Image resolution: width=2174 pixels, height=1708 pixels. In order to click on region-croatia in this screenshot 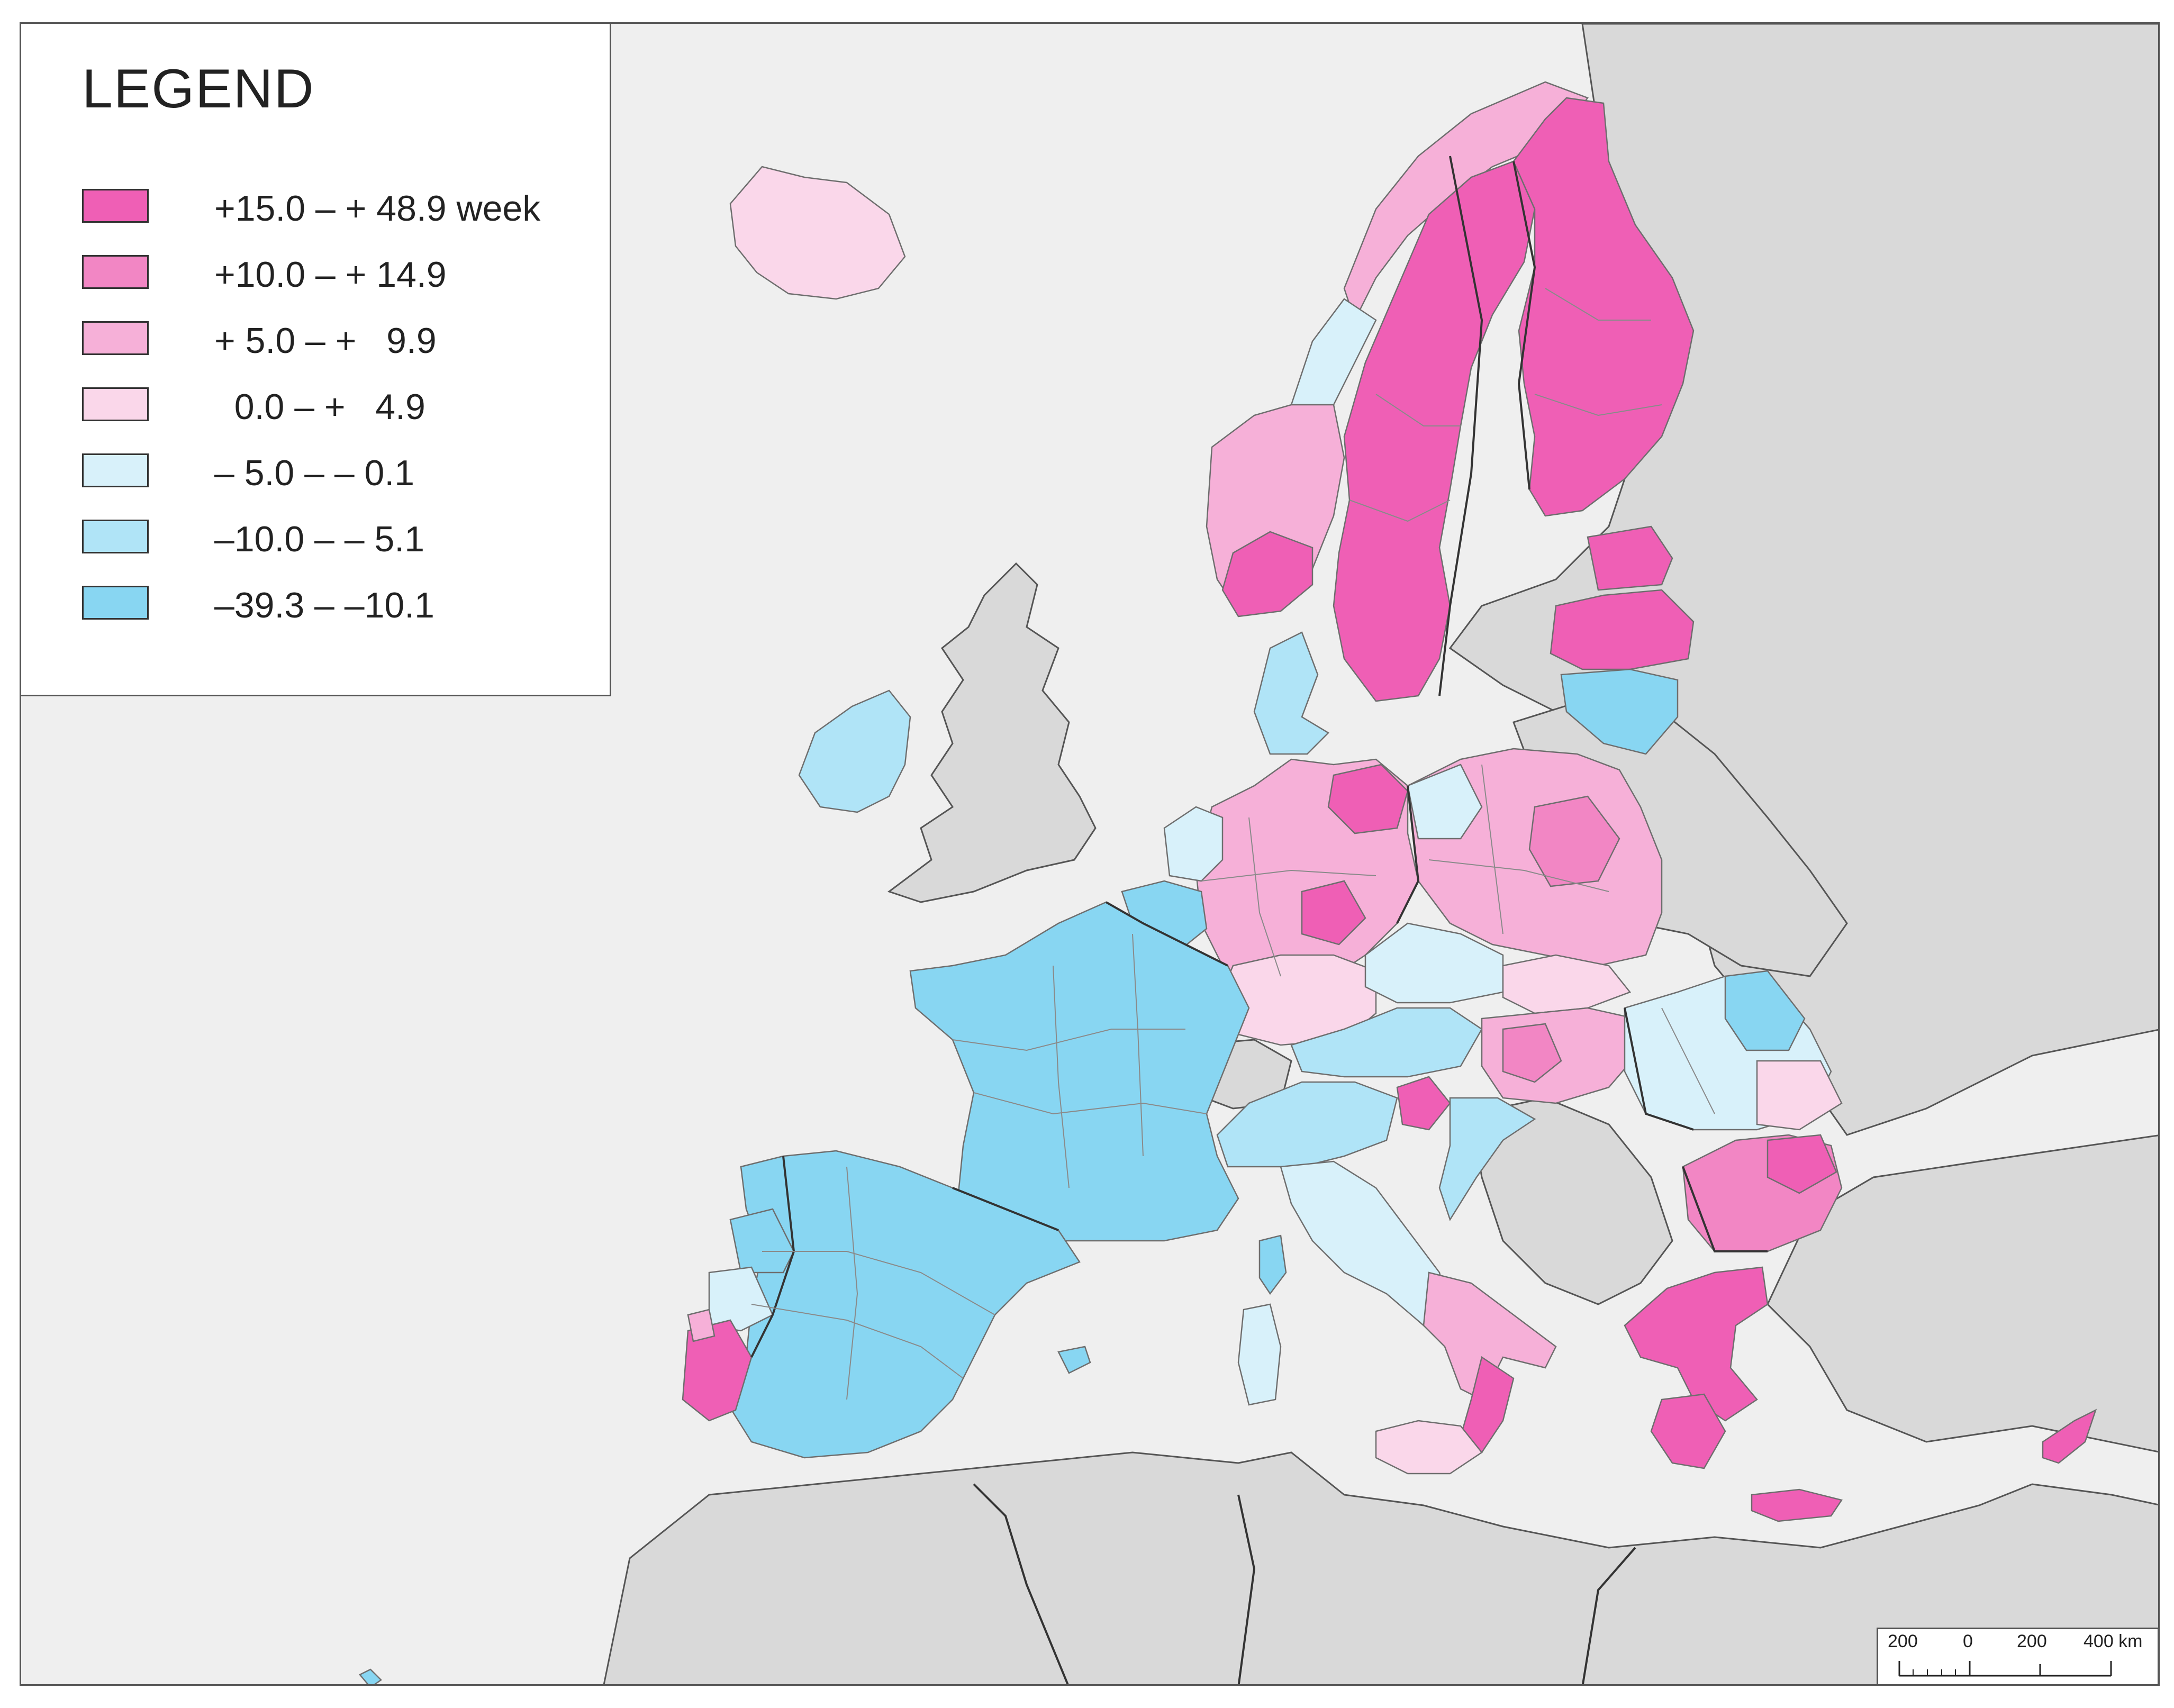, I will do `click(1487, 1159)`.